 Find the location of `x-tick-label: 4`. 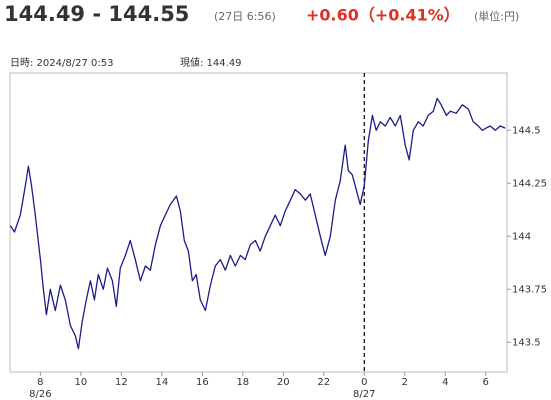

x-tick-label: 4 is located at coordinates (445, 382).